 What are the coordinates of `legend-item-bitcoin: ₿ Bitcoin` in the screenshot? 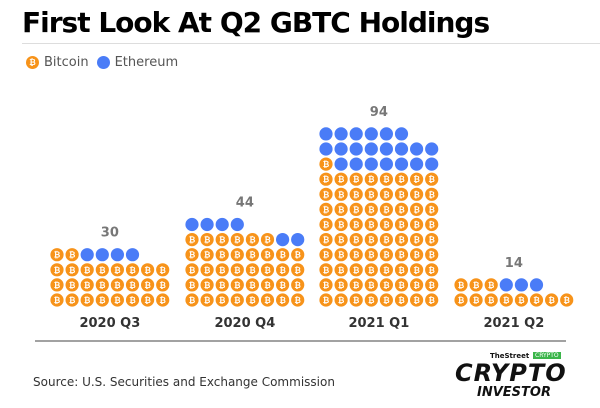 It's located at (57, 62).